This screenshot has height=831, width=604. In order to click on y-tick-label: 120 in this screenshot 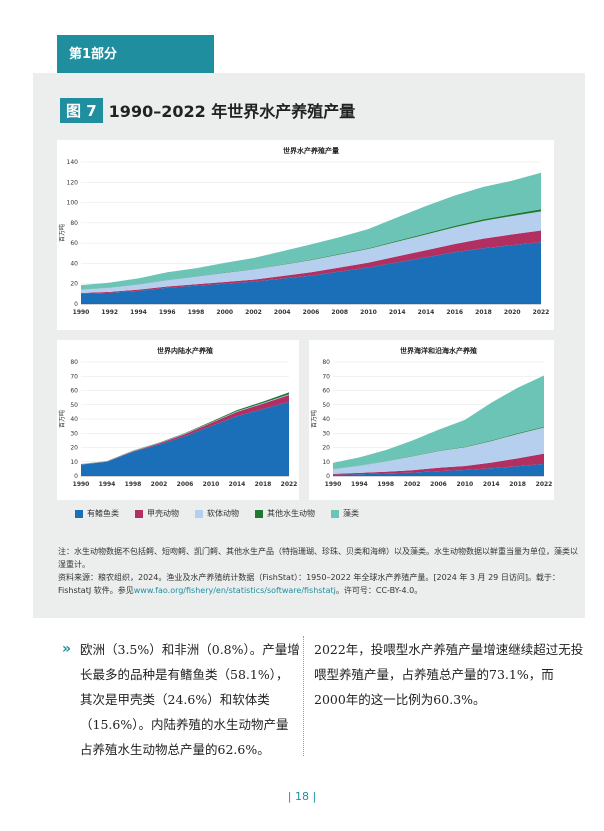, I will do `click(73, 182)`.